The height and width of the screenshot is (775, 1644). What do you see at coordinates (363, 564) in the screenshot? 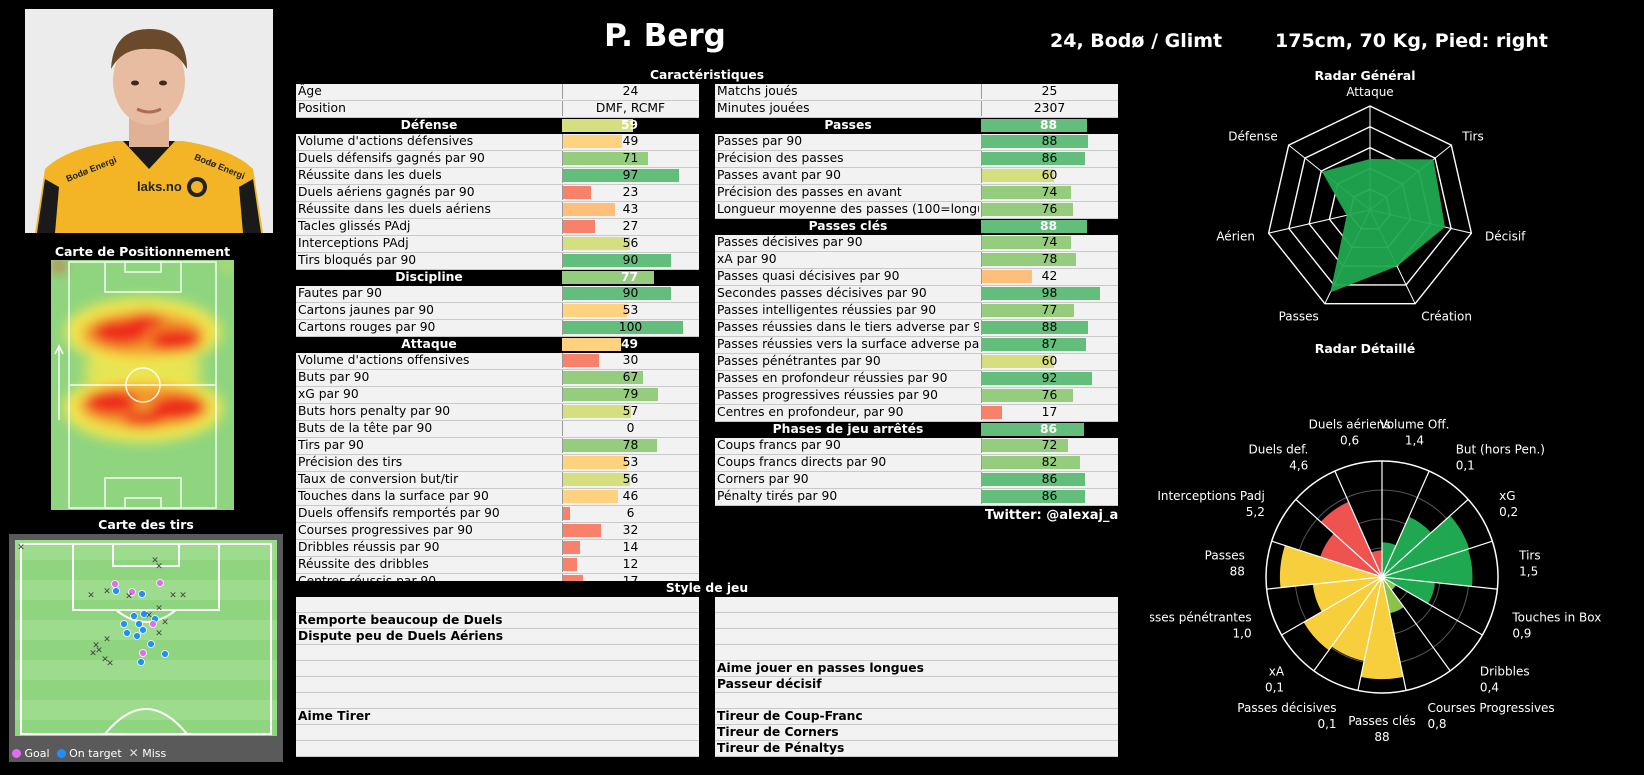
I see `stat-label: Réussite des dribbles` at bounding box center [363, 564].